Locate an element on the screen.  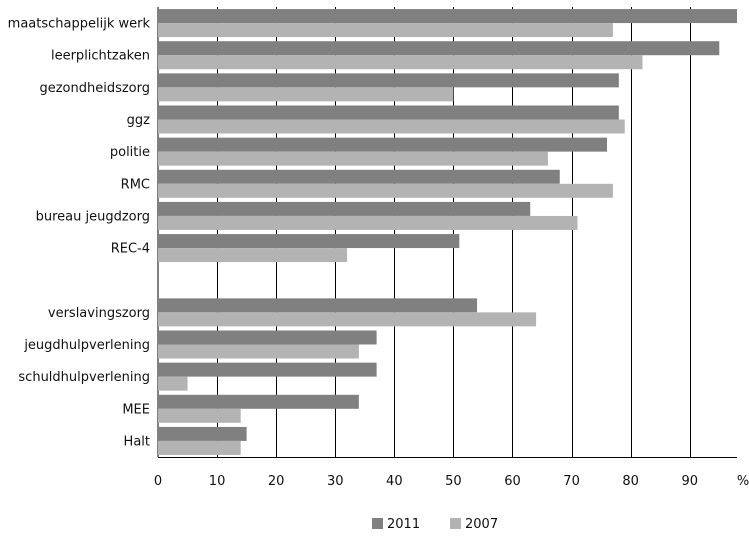
category-label: REC-4 is located at coordinates (130, 249).